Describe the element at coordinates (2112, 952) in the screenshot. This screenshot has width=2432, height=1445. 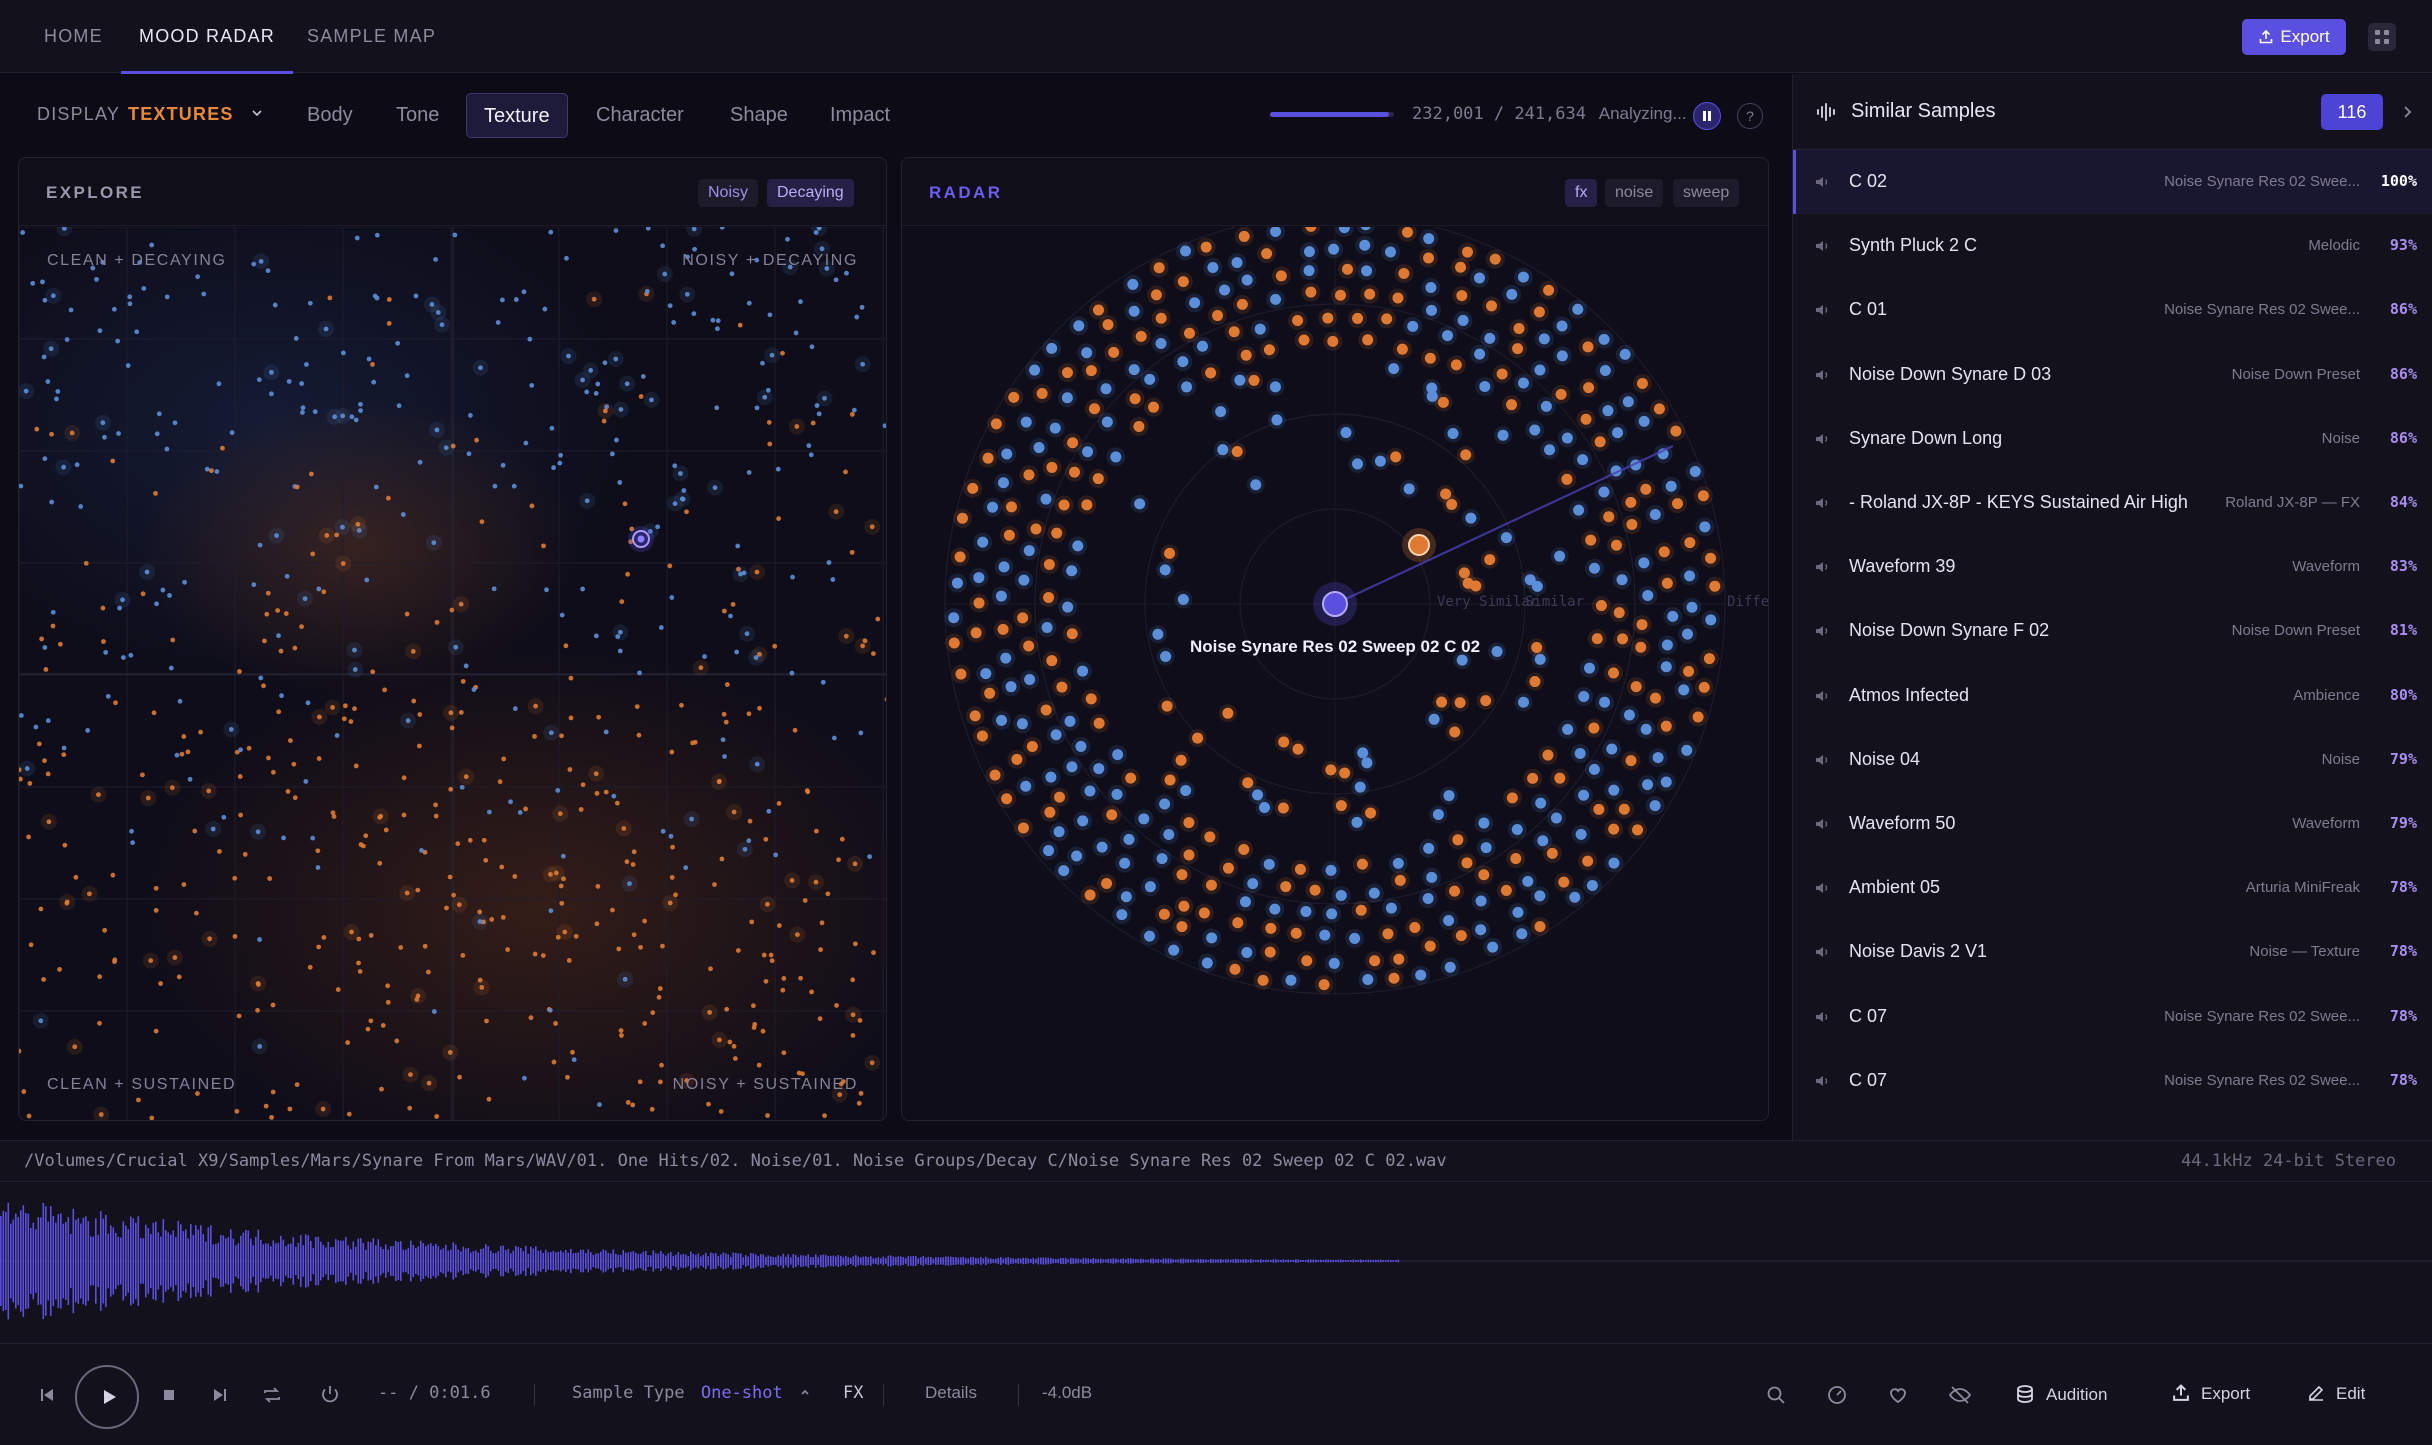
I see `similar-row: Noise Davis 2 V1 Noise — Texture 78%` at that location.